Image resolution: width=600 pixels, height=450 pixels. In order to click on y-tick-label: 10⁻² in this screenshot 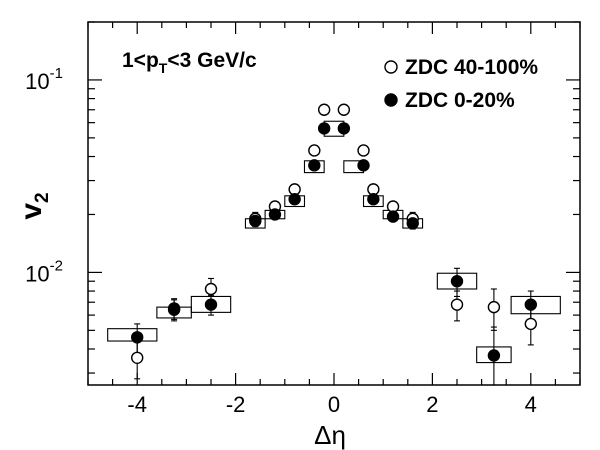, I will do `click(44, 271)`.